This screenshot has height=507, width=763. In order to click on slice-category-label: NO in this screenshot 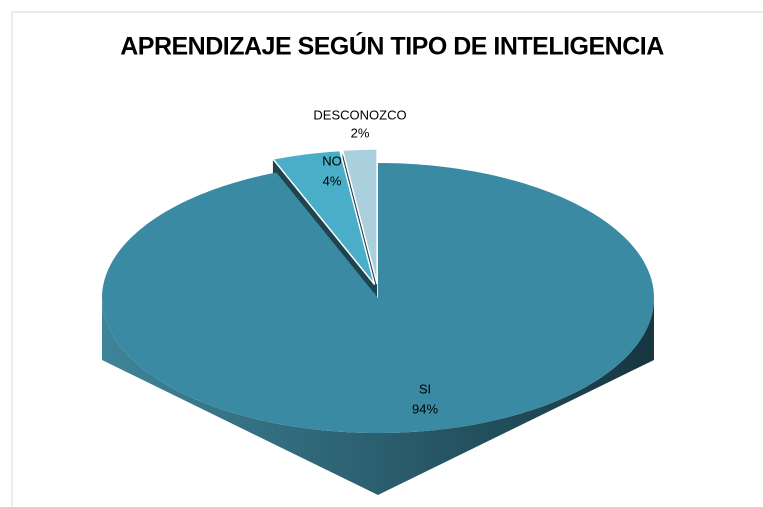, I will do `click(332, 160)`.